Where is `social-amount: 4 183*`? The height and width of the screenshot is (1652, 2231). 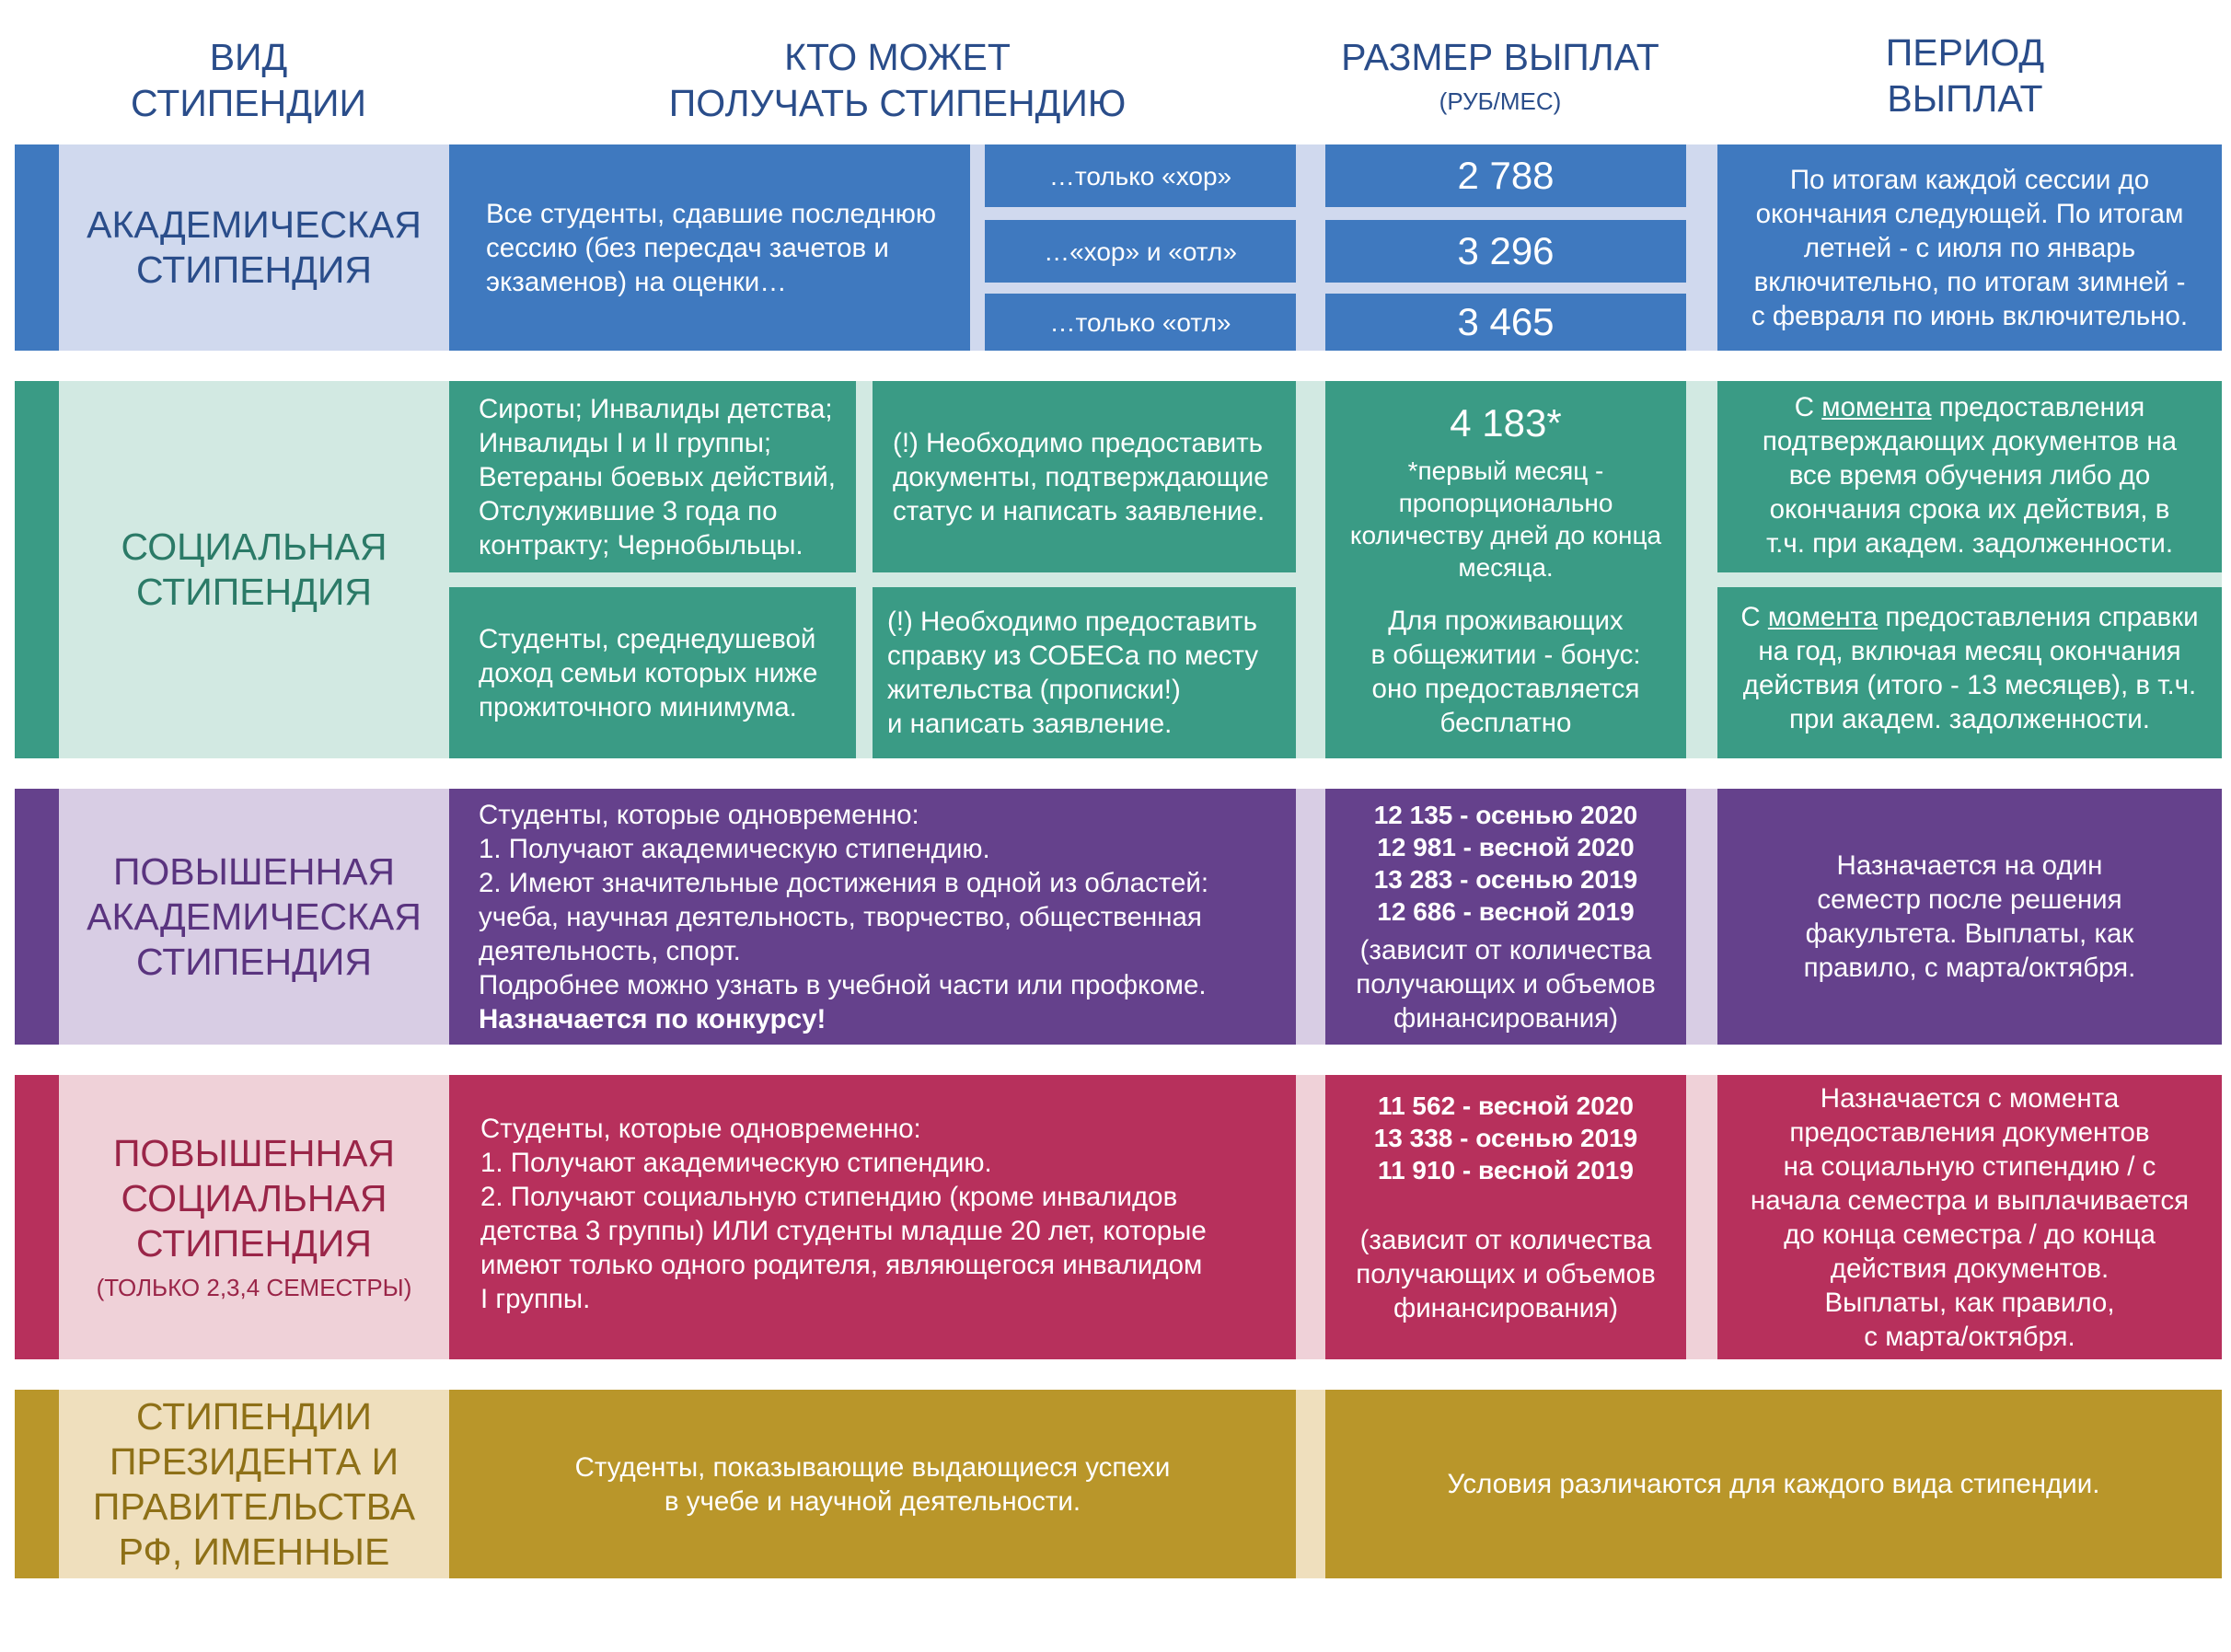 social-amount: 4 183* is located at coordinates (1506, 423).